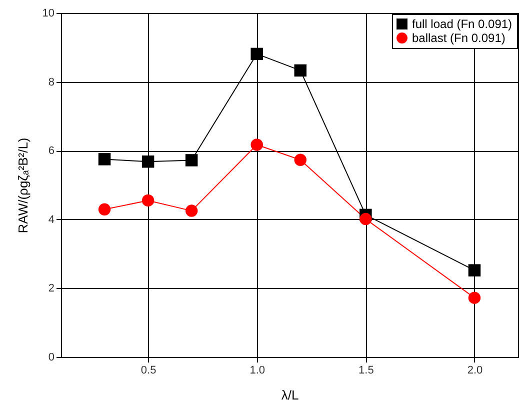 Image resolution: width=530 pixels, height=412 pixels. What do you see at coordinates (459, 38) in the screenshot?
I see `legend-label: ballast (Fn 0.091)` at bounding box center [459, 38].